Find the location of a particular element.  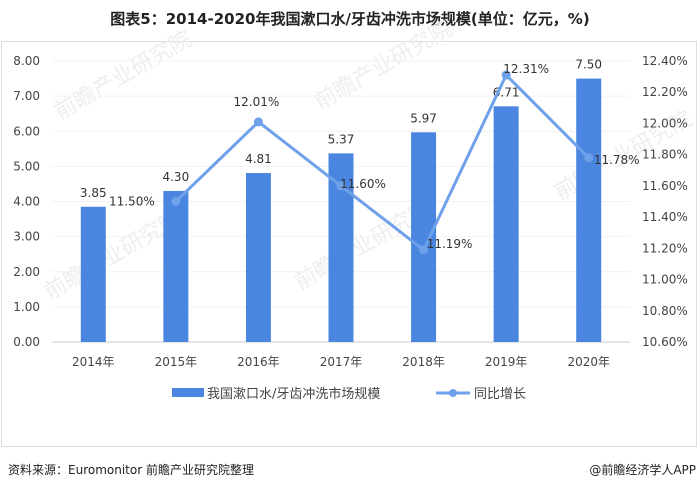

right-axis-tick: 11.80% is located at coordinates (665, 155).